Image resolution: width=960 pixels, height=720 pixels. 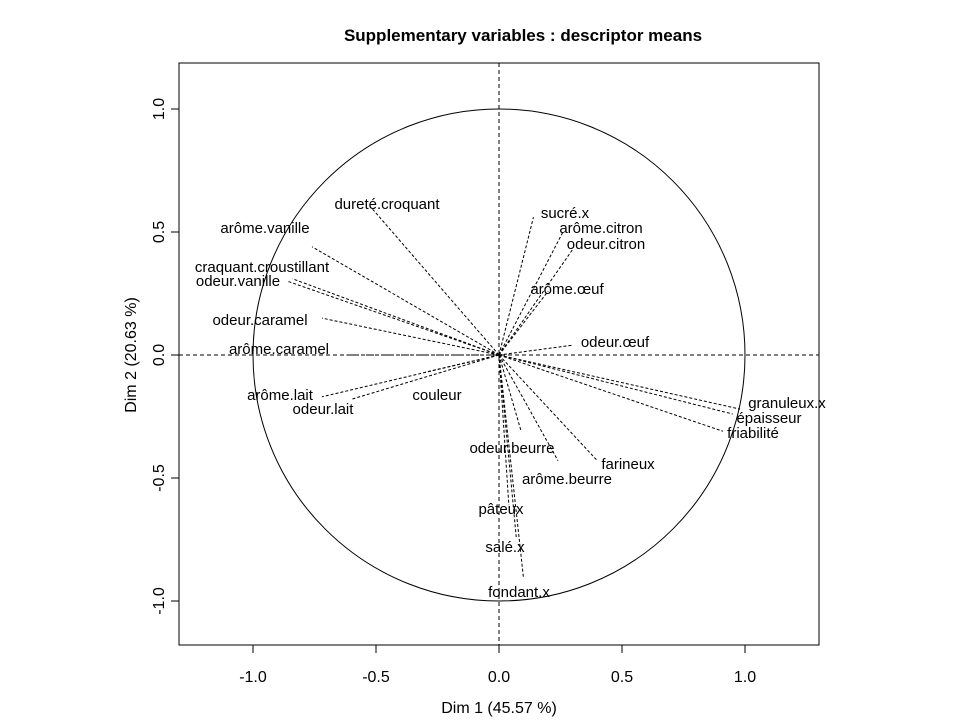 What do you see at coordinates (505, 547) in the screenshot?
I see `label-sale-x: salé.x` at bounding box center [505, 547].